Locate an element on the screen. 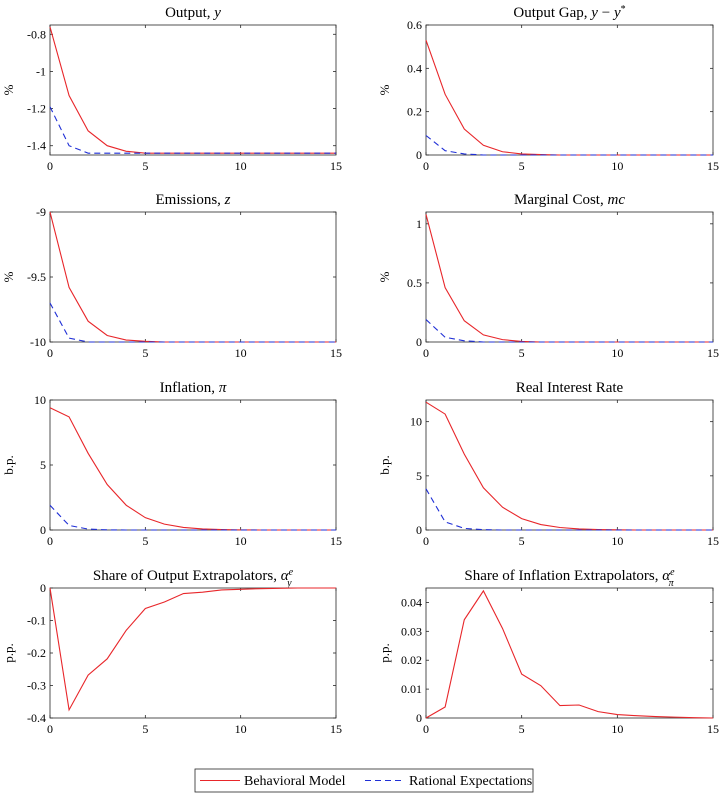 The image size is (728, 805). y-tick-label: -0.4 is located at coordinates (36, 718).